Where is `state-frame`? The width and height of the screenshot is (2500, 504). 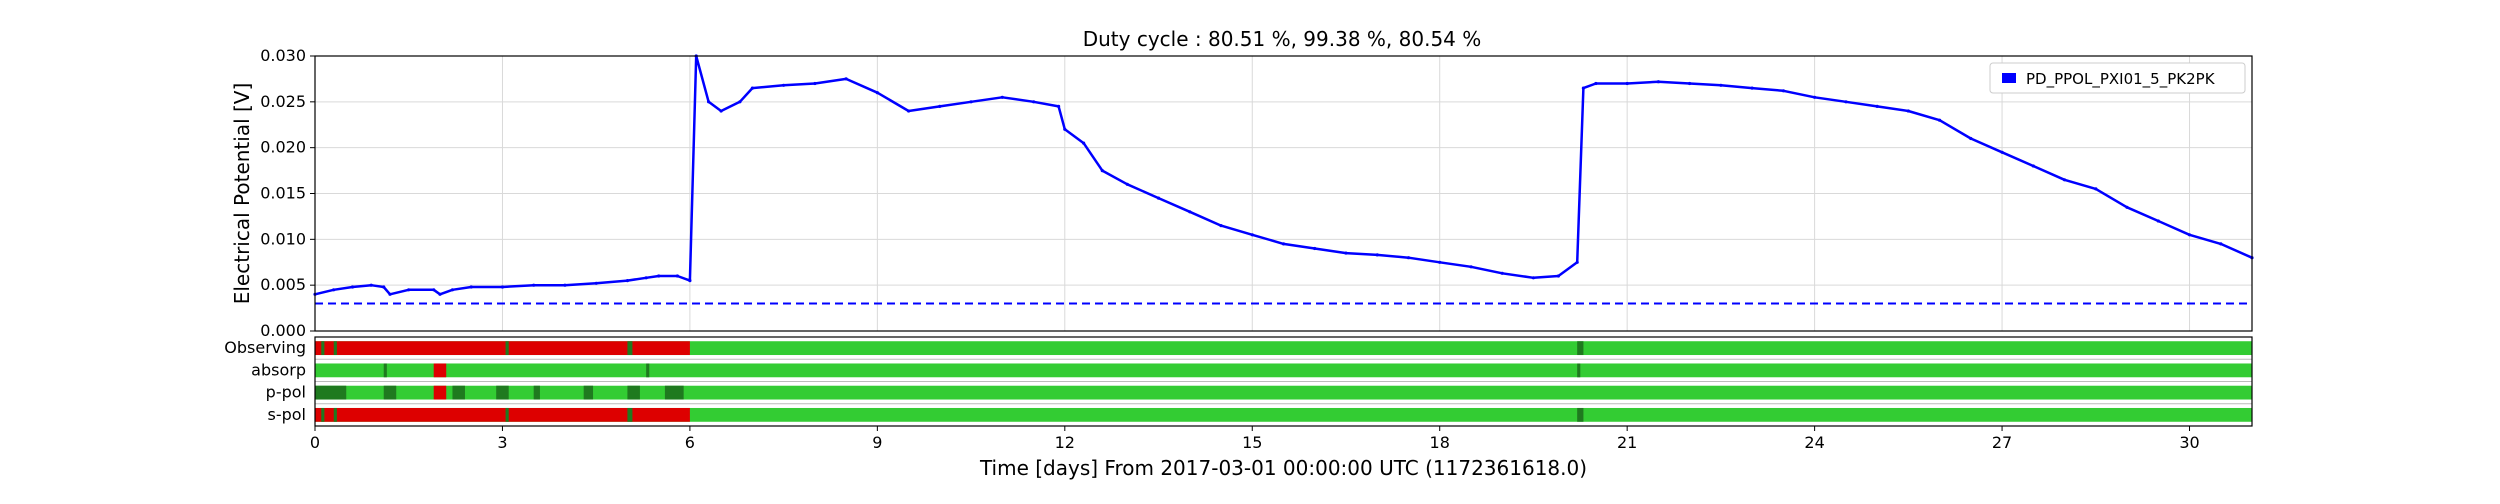
state-frame is located at coordinates (1283, 381).